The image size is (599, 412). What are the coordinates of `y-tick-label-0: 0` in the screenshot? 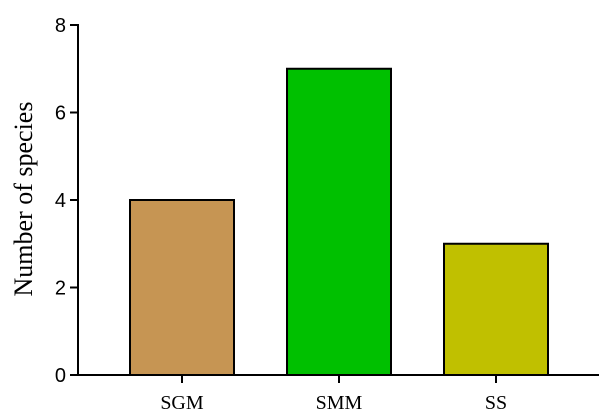 It's located at (60, 376).